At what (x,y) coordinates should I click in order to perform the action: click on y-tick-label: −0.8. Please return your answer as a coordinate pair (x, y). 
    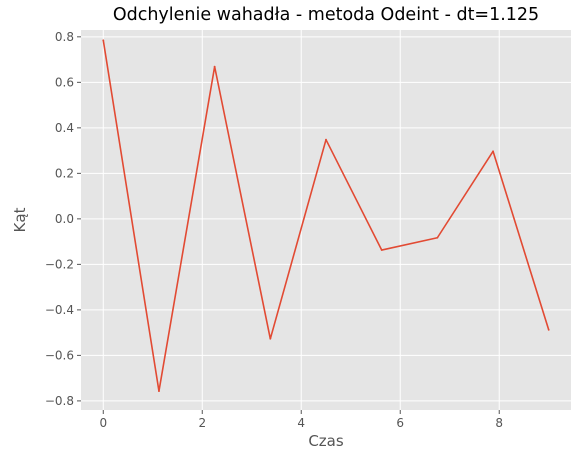
    Looking at the image, I should click on (59, 401).